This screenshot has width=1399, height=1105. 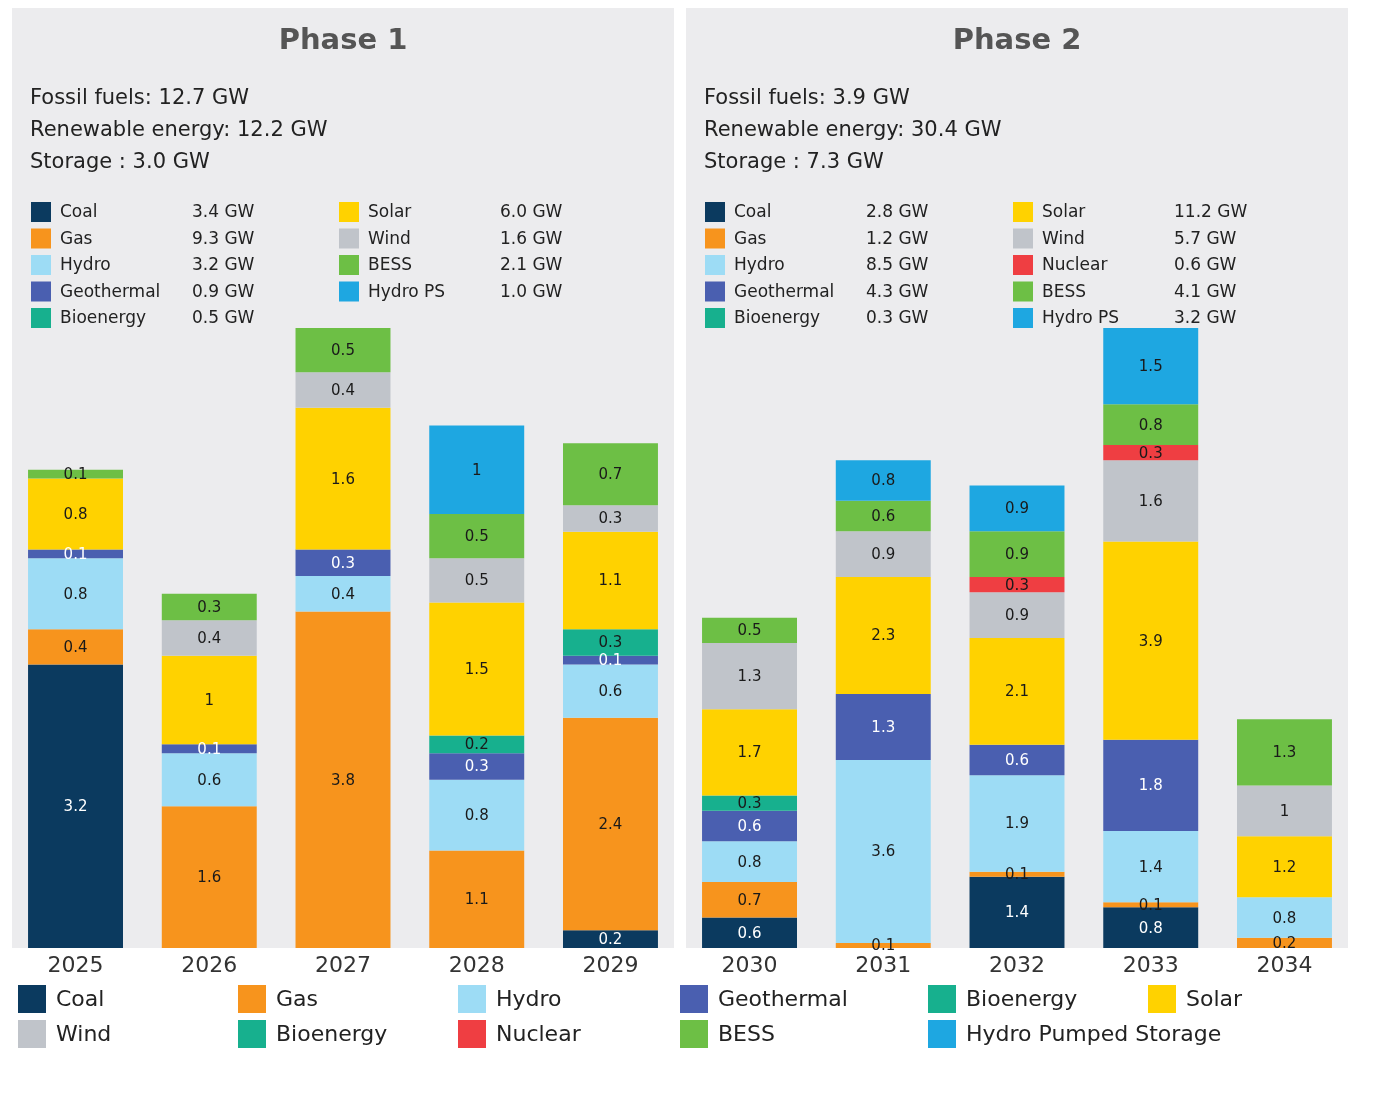 What do you see at coordinates (343, 779) in the screenshot?
I see `data-label: 3.8` at bounding box center [343, 779].